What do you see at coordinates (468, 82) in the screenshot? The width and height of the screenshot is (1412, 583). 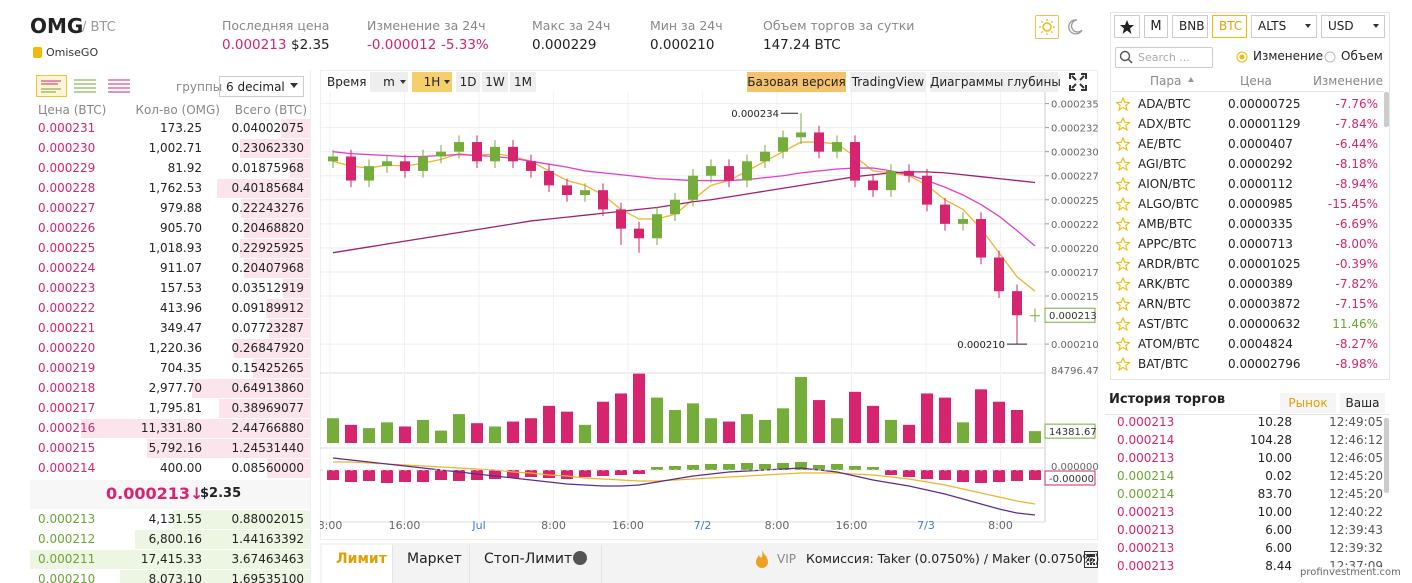 I see `interval-button: 1D` at bounding box center [468, 82].